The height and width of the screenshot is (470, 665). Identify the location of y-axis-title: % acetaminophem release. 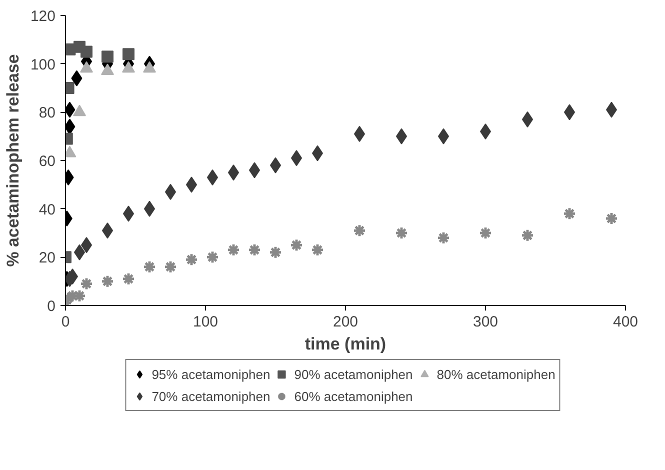
(12, 160).